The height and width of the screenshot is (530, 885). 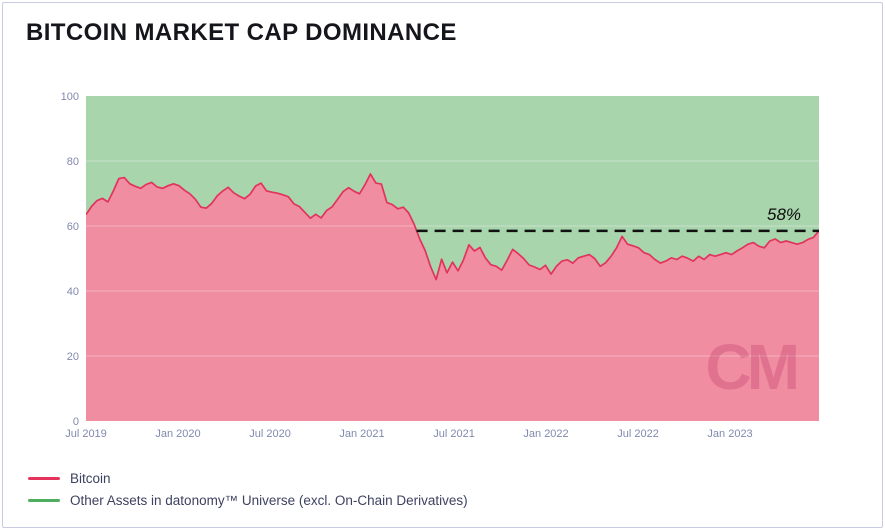 What do you see at coordinates (362, 434) in the screenshot?
I see `x-tick-label: Jan 2021` at bounding box center [362, 434].